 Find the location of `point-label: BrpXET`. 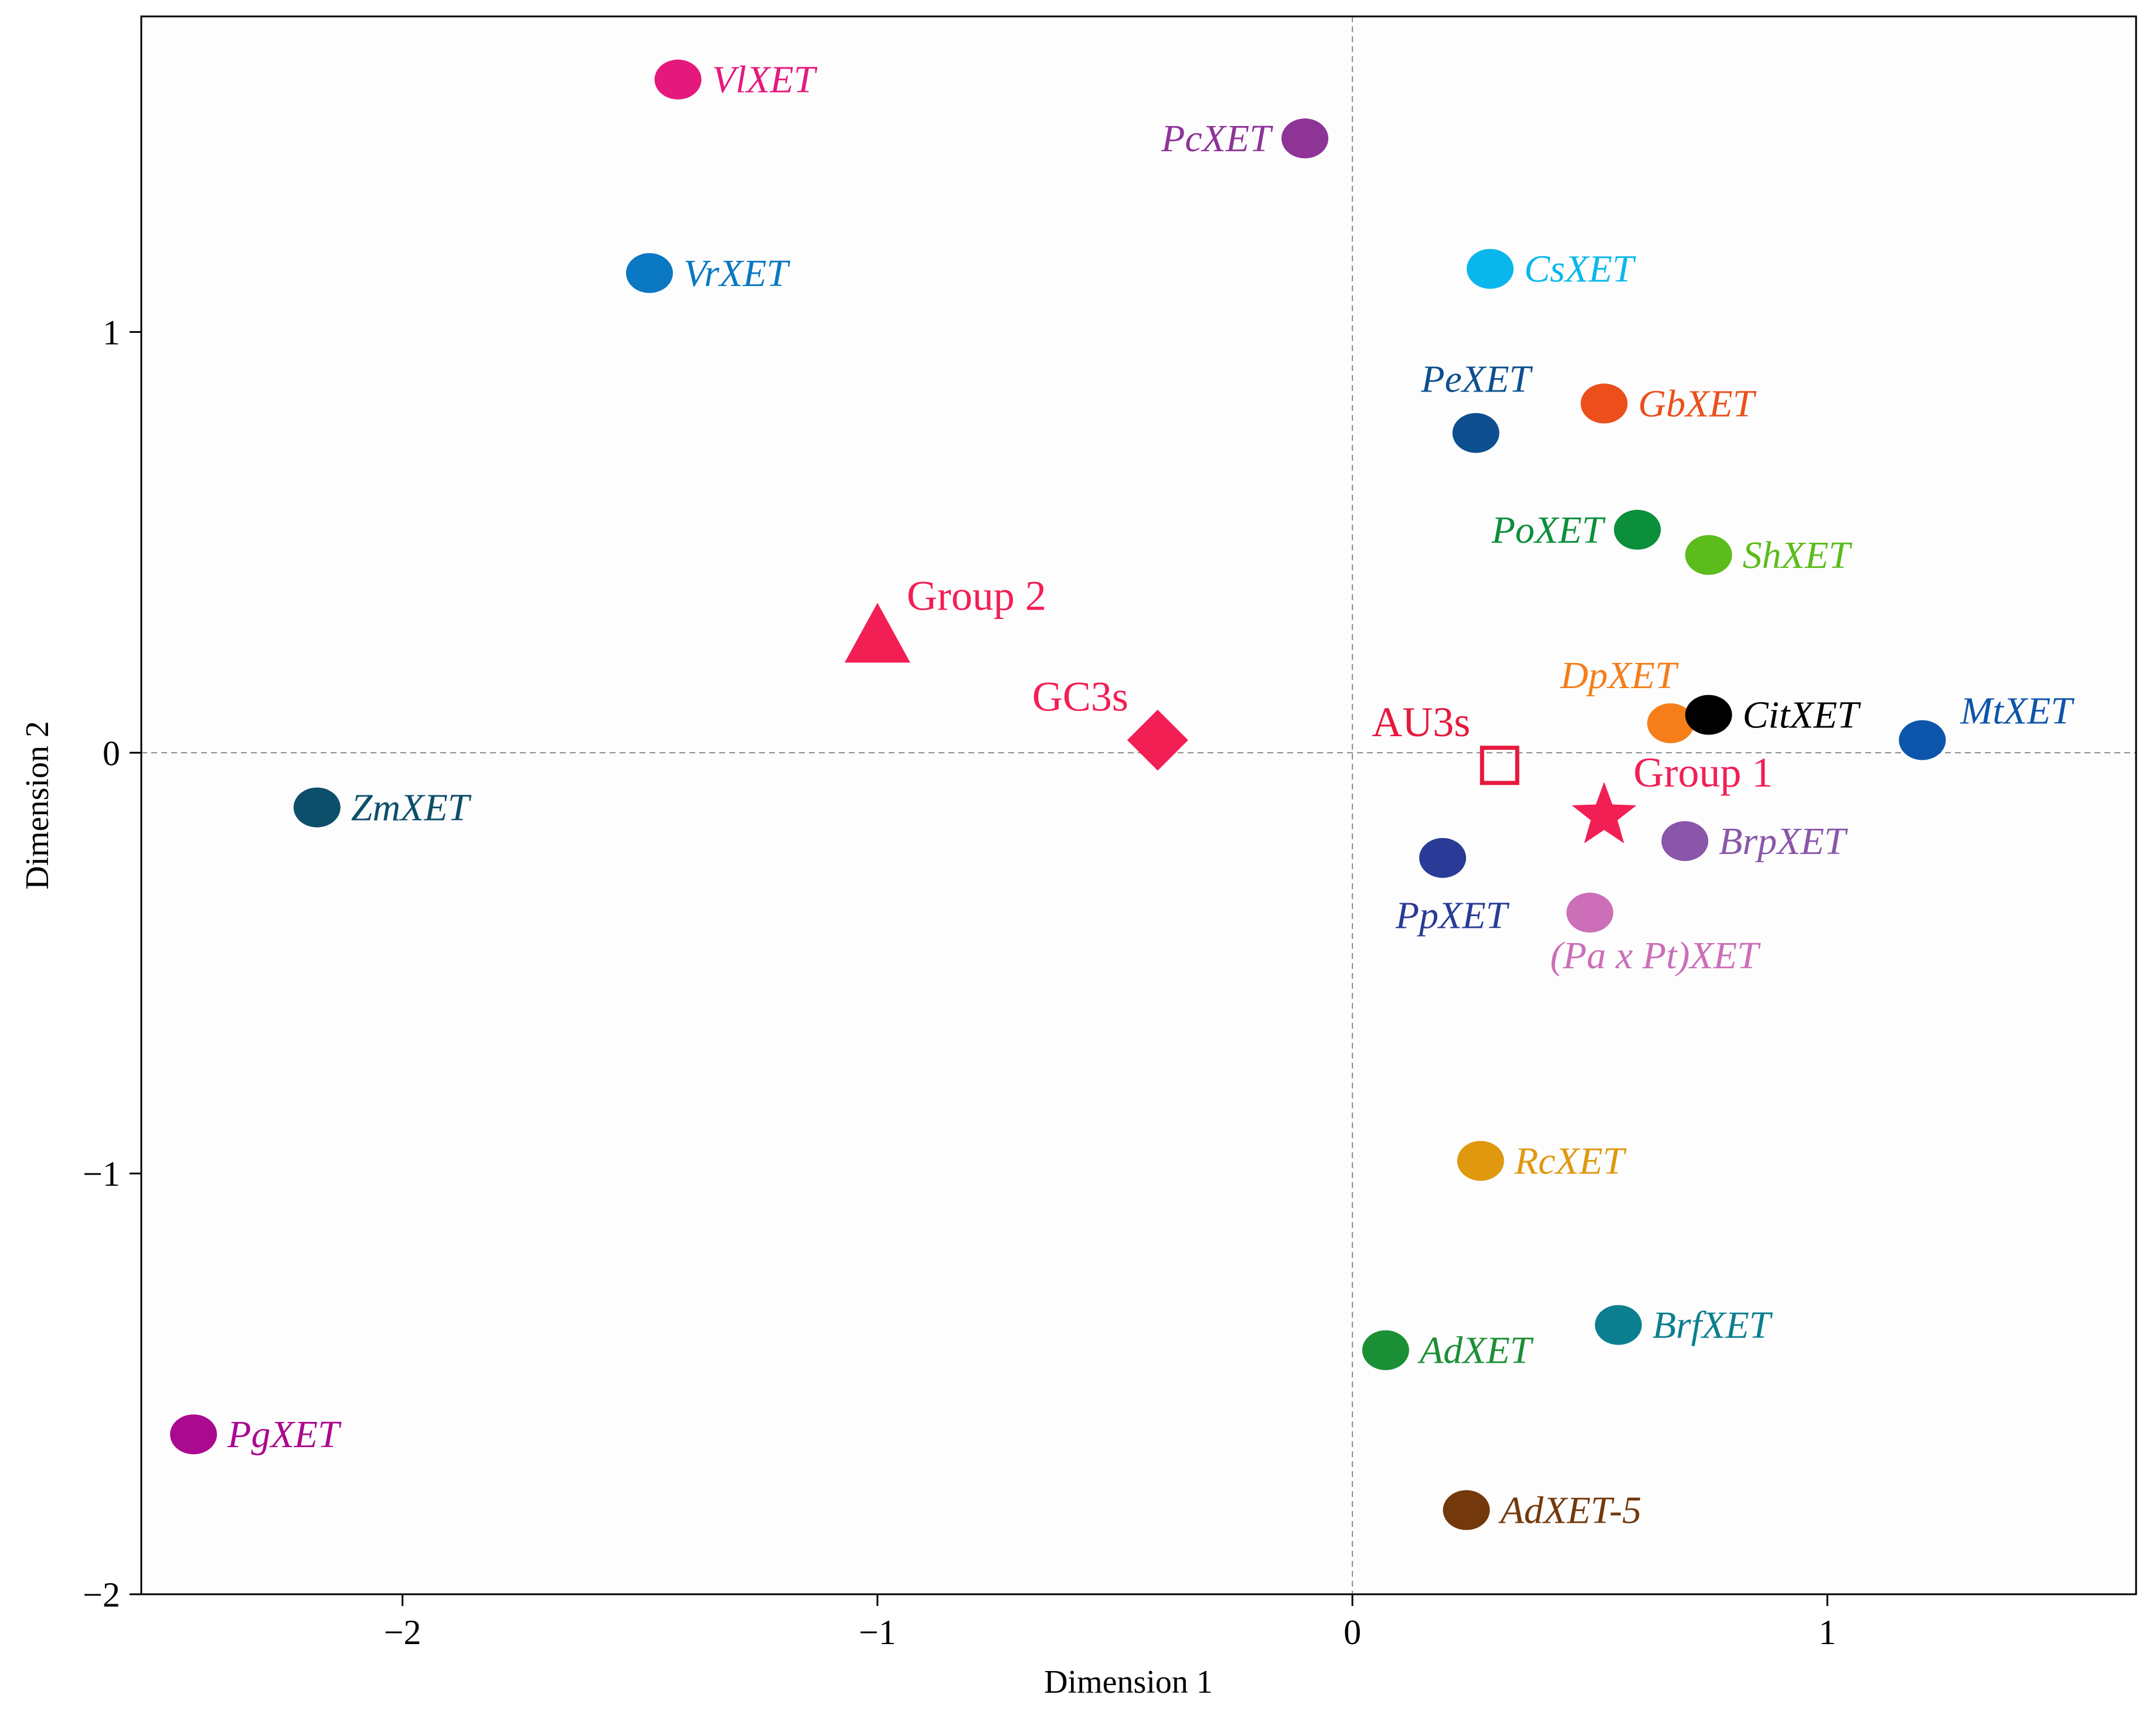

point-label: BrpXET is located at coordinates (1784, 842).